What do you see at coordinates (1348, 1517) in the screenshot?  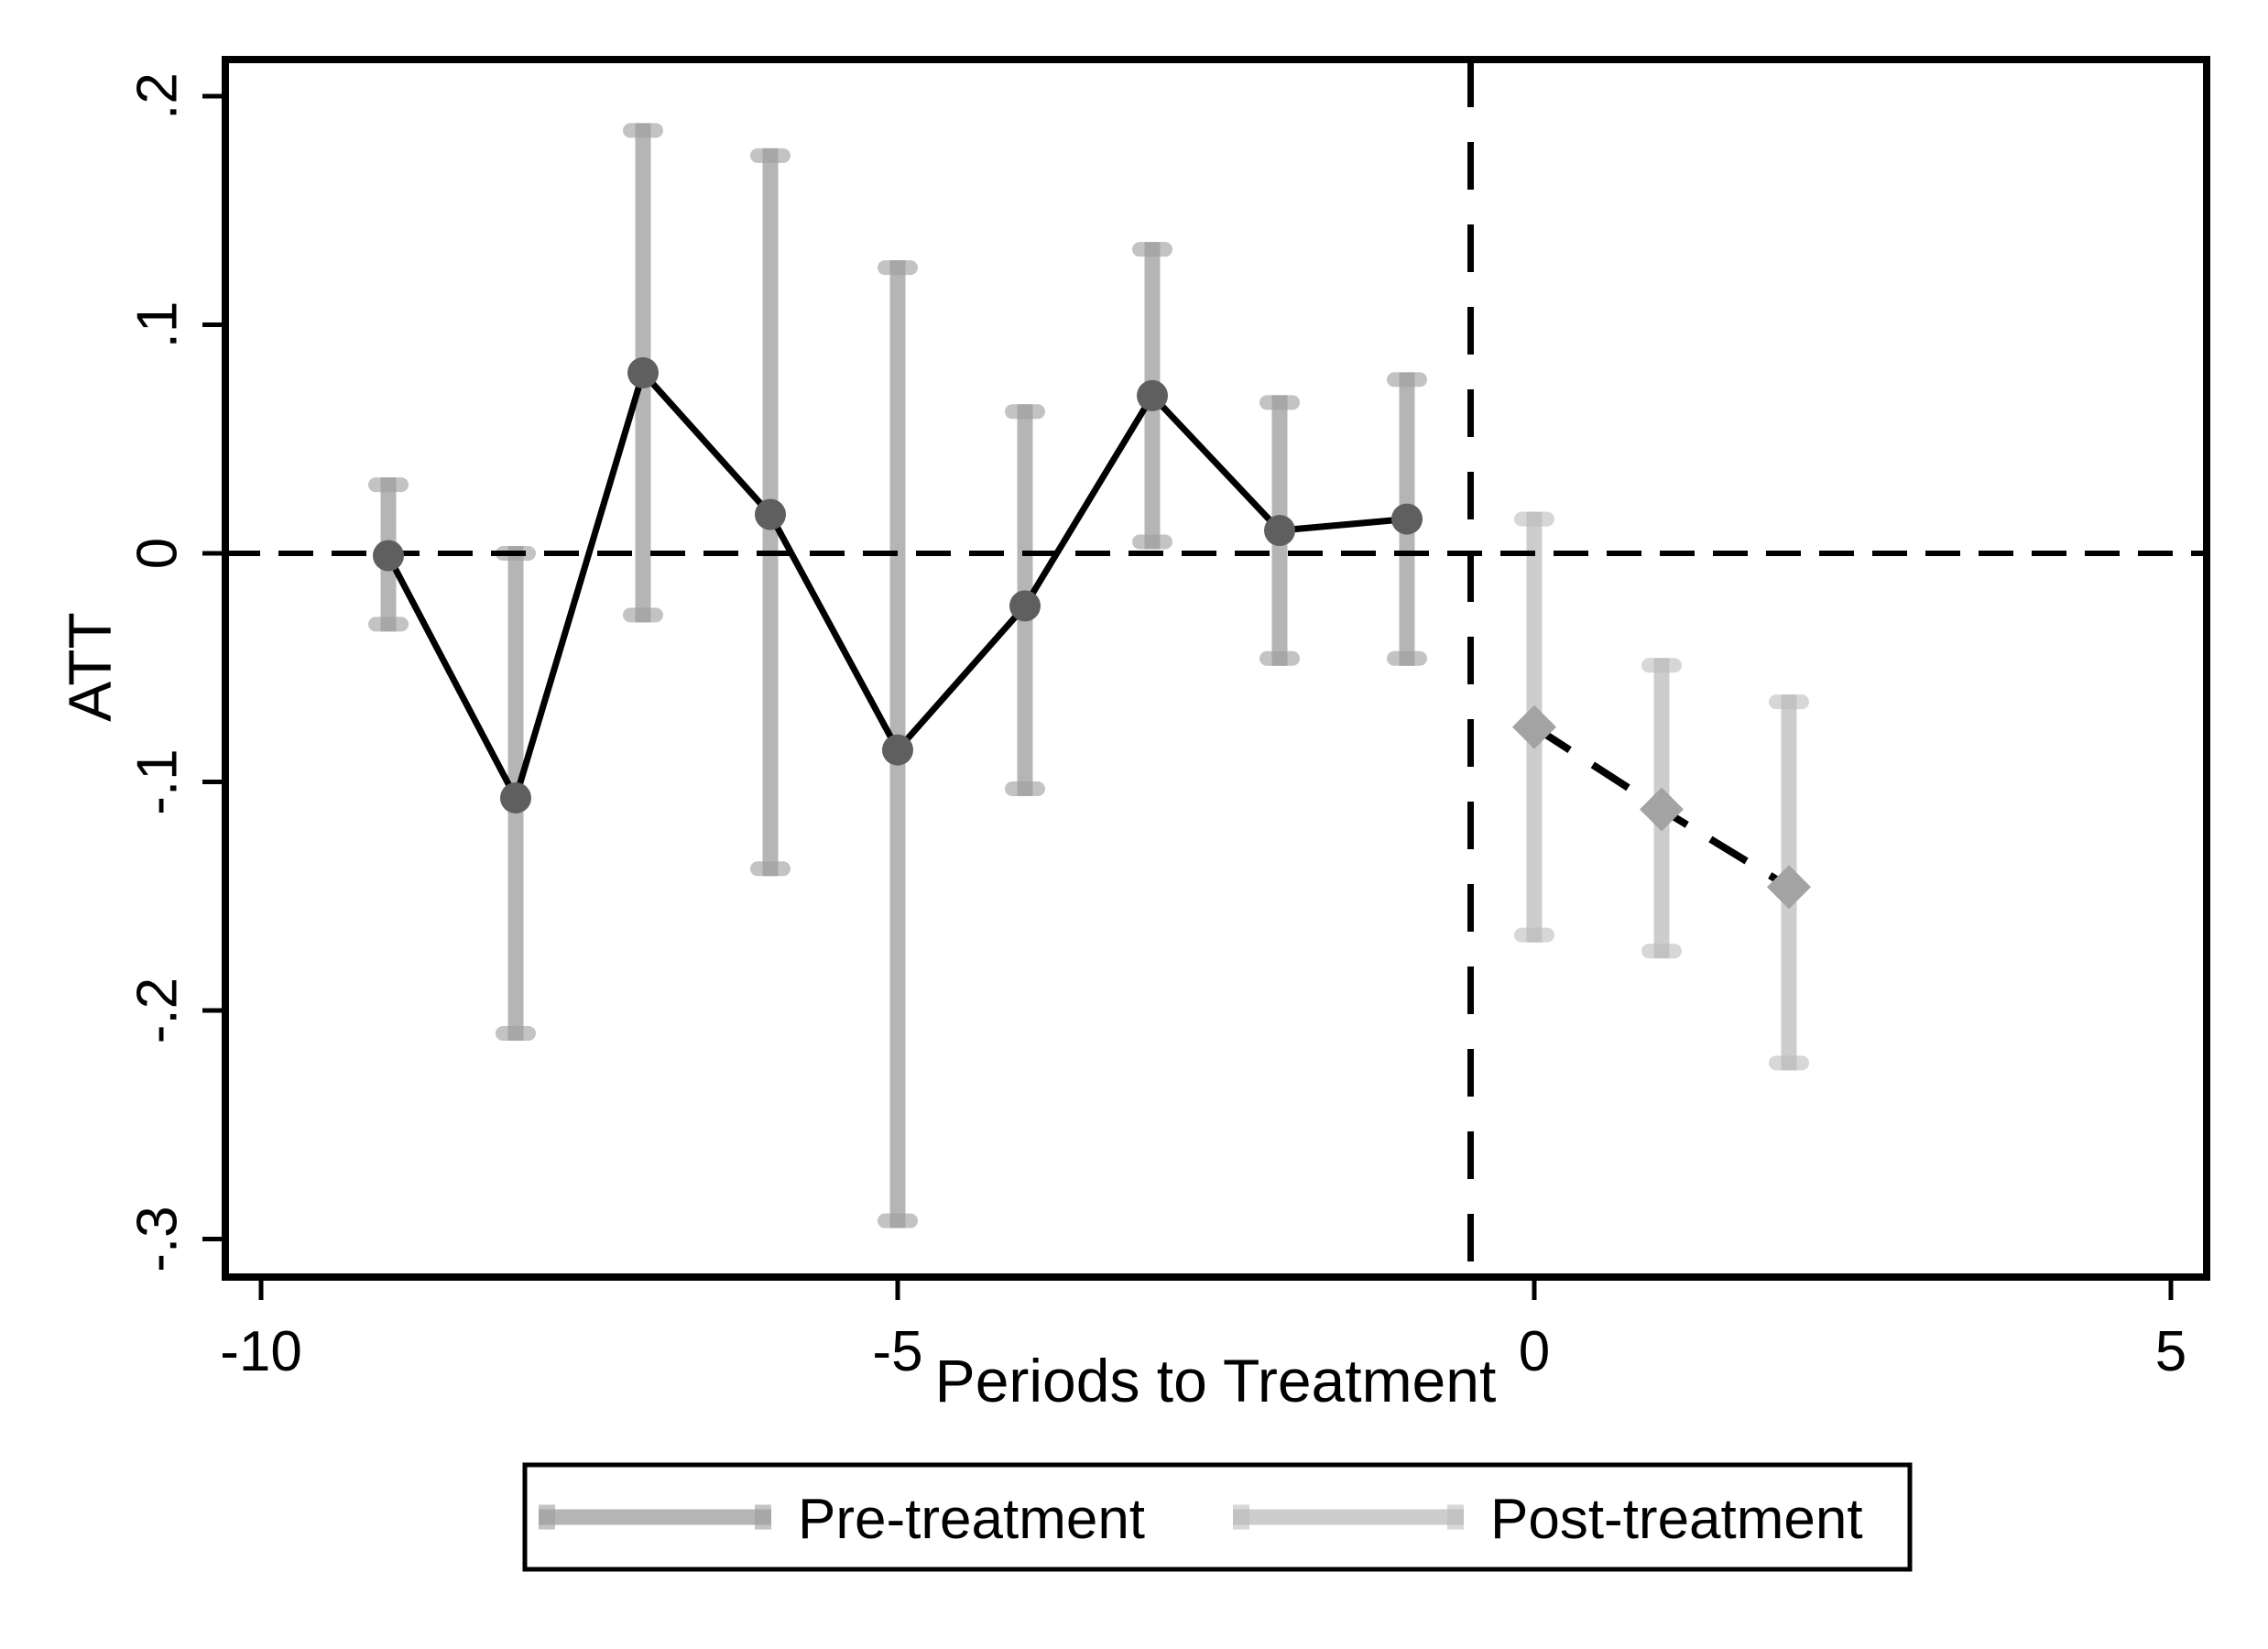 I see `legend-post-bar` at bounding box center [1348, 1517].